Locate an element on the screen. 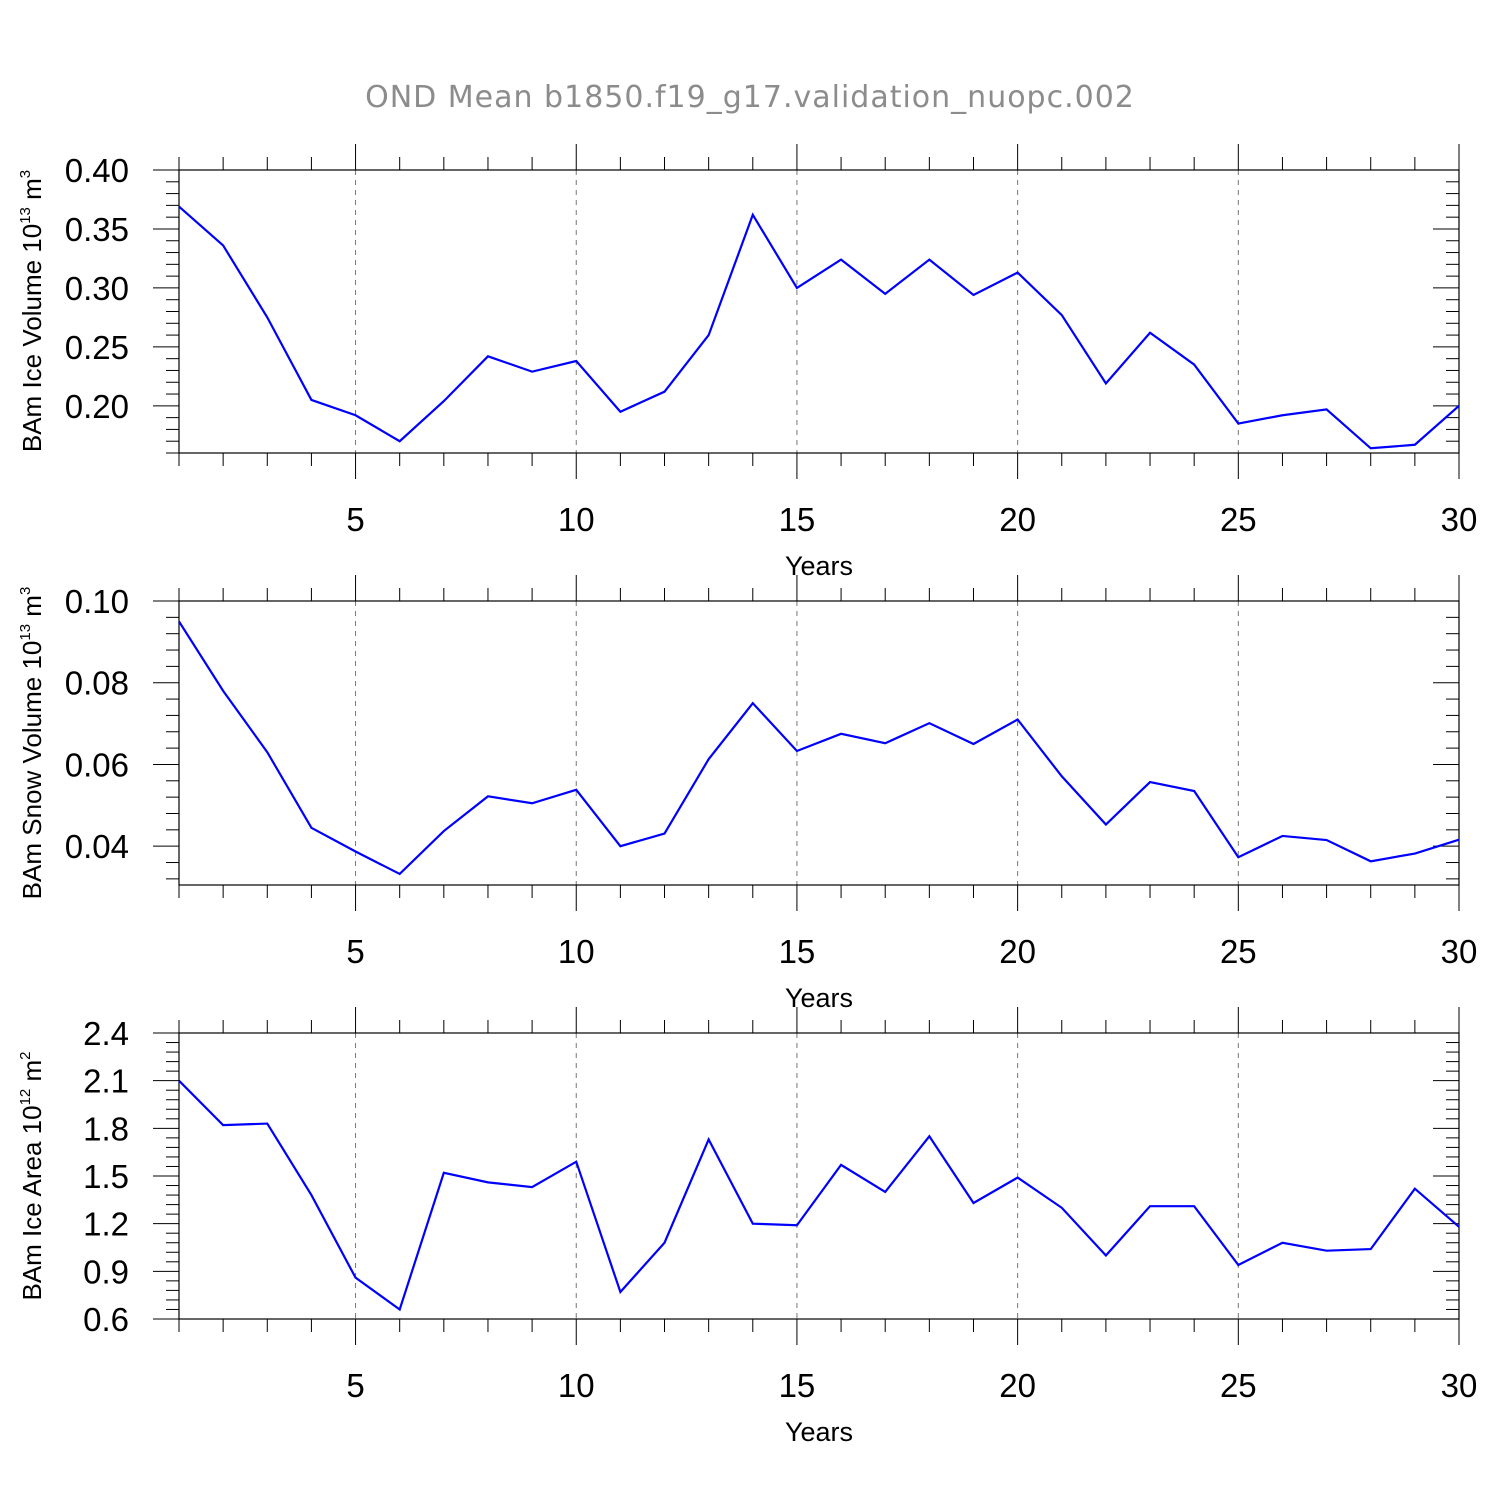  y-tick-label: 0.6 is located at coordinates (106, 1319).